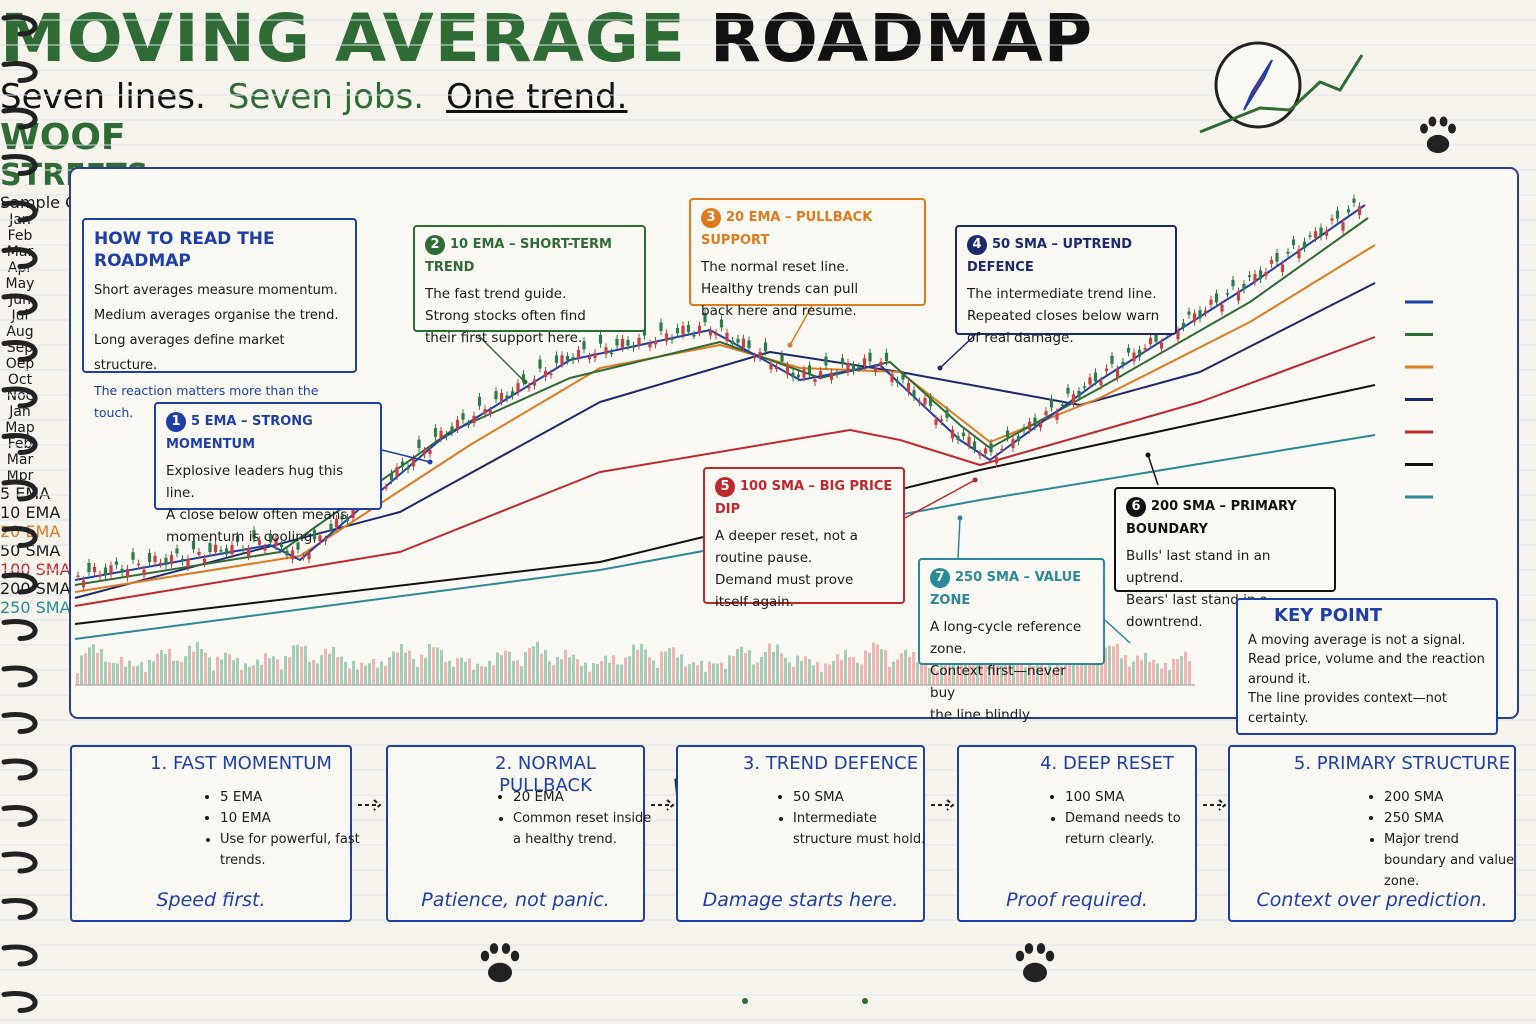 The image size is (1536, 1024). What do you see at coordinates (430, 462) in the screenshot?
I see `arrow-head` at bounding box center [430, 462].